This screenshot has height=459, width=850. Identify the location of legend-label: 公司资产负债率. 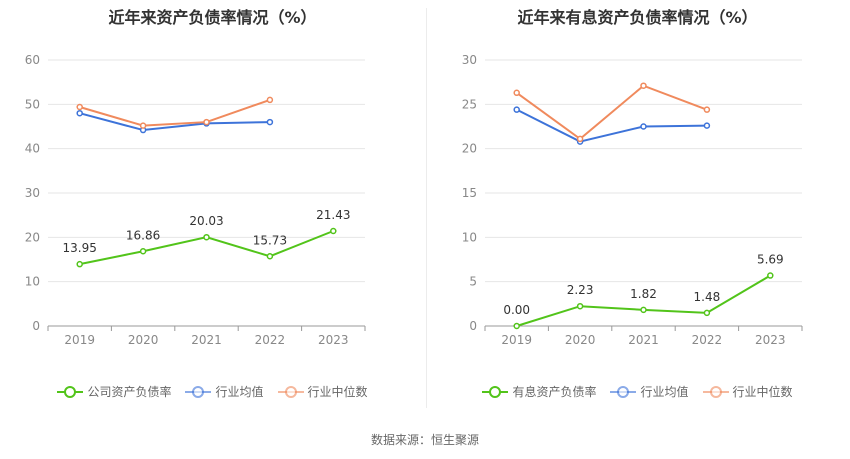
(129, 392).